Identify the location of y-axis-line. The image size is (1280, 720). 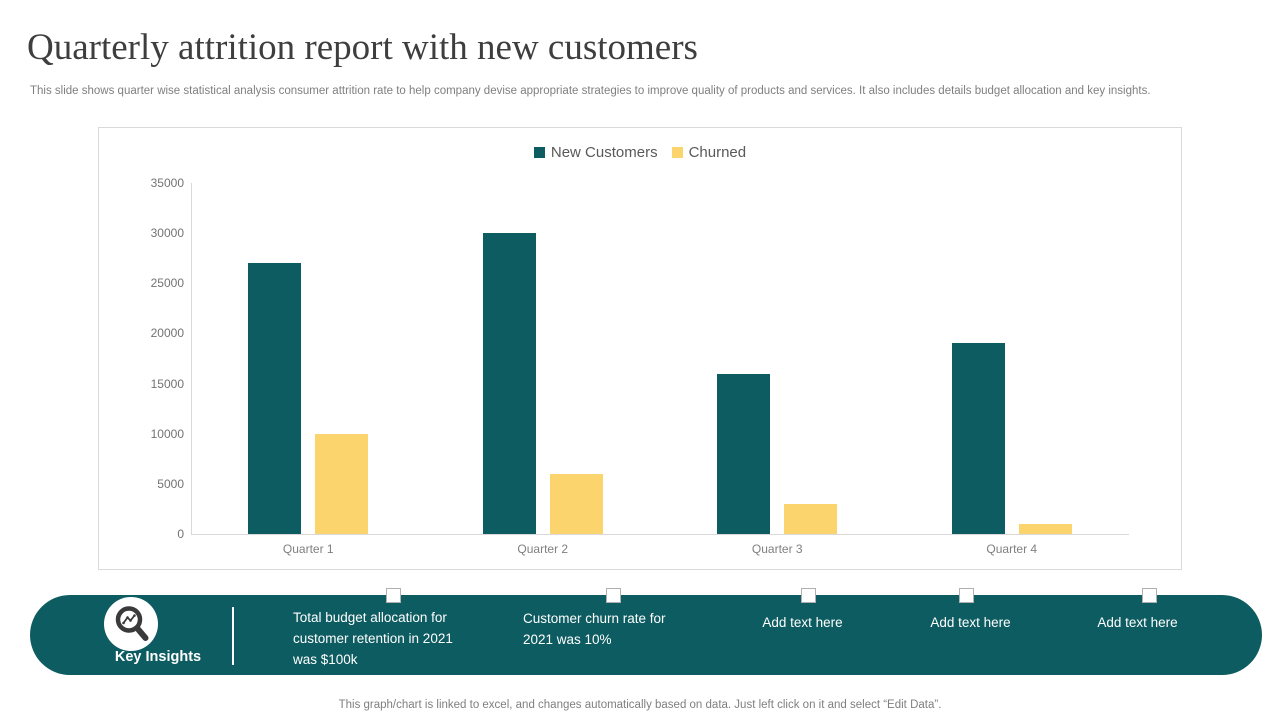
(191, 358).